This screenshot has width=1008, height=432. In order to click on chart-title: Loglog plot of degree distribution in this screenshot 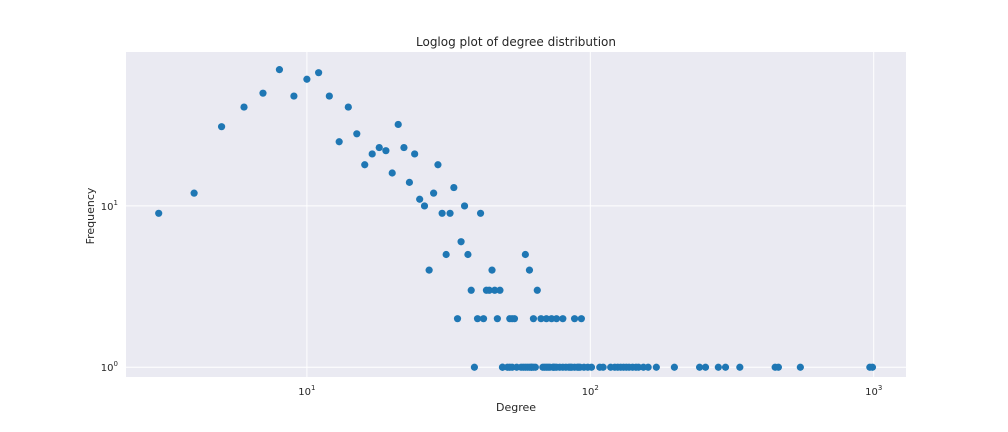, I will do `click(516, 42)`.